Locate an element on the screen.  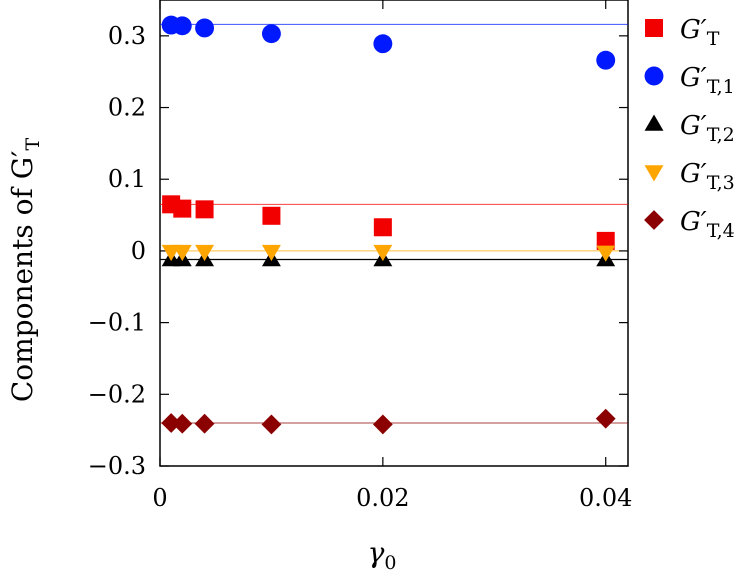
legend-label-3: G′T,2 is located at coordinates (707, 128).